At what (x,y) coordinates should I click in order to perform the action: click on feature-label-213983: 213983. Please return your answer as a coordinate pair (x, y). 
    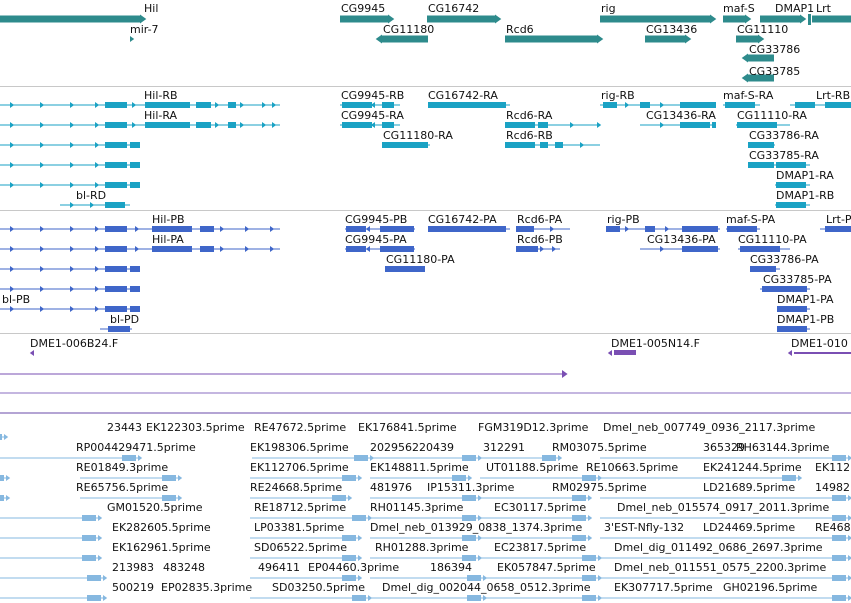
    Looking at the image, I should click on (133, 567).